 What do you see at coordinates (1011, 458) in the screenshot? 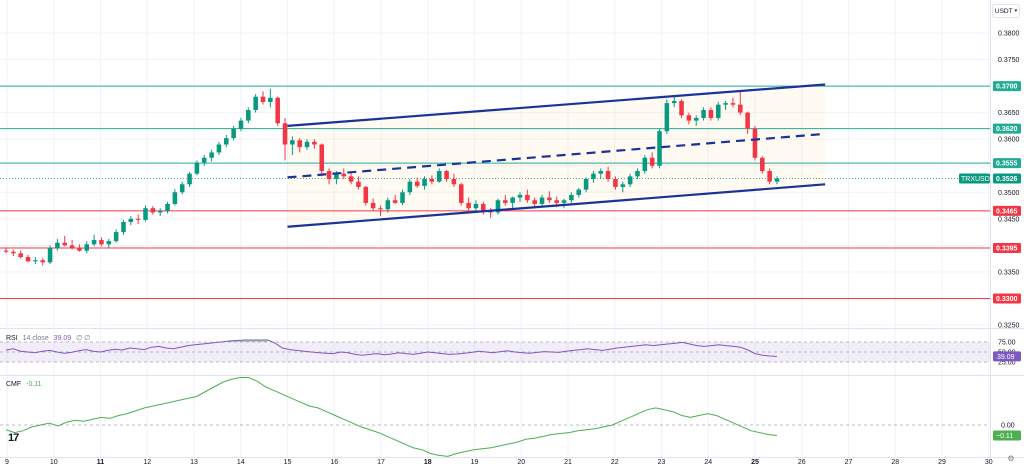
I see `gear-icon: ⚙` at bounding box center [1011, 458].